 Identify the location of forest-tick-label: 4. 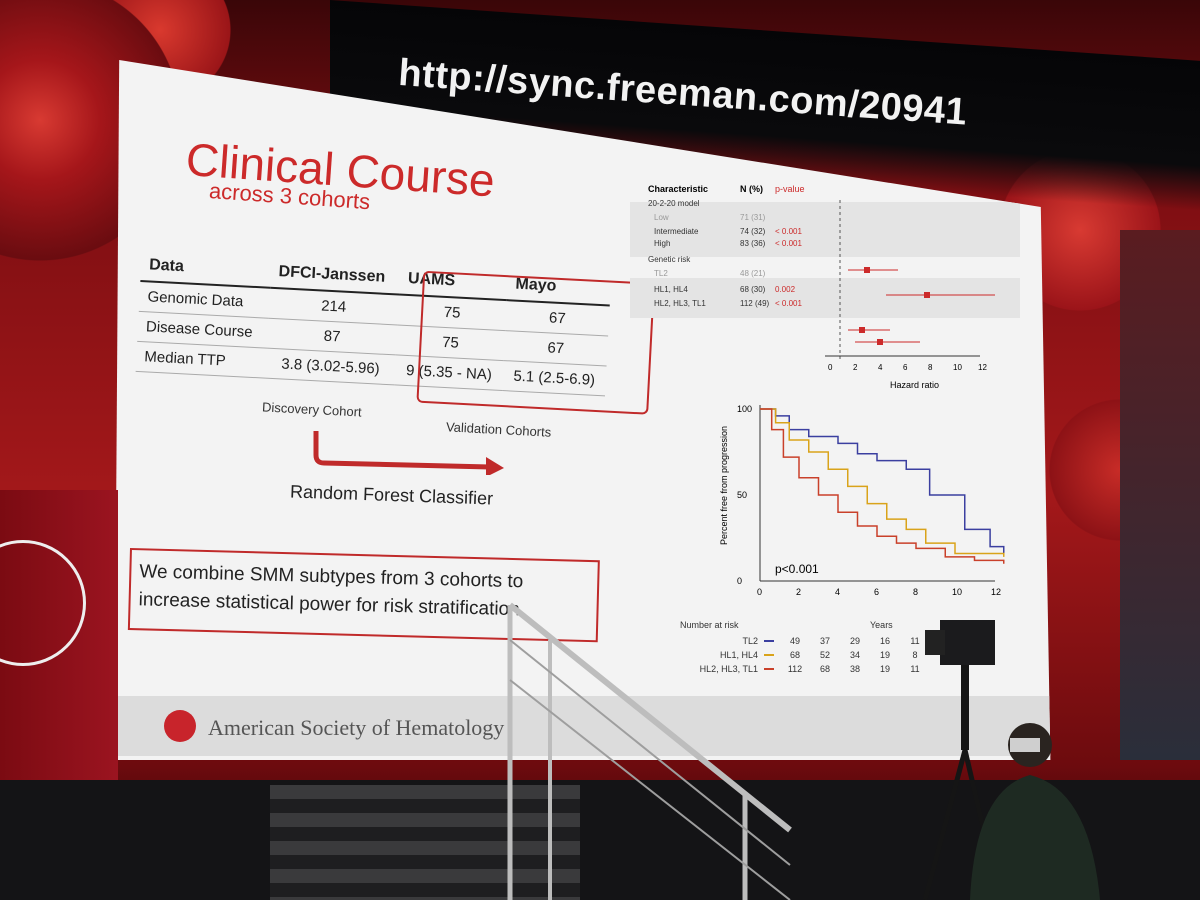
(880, 367).